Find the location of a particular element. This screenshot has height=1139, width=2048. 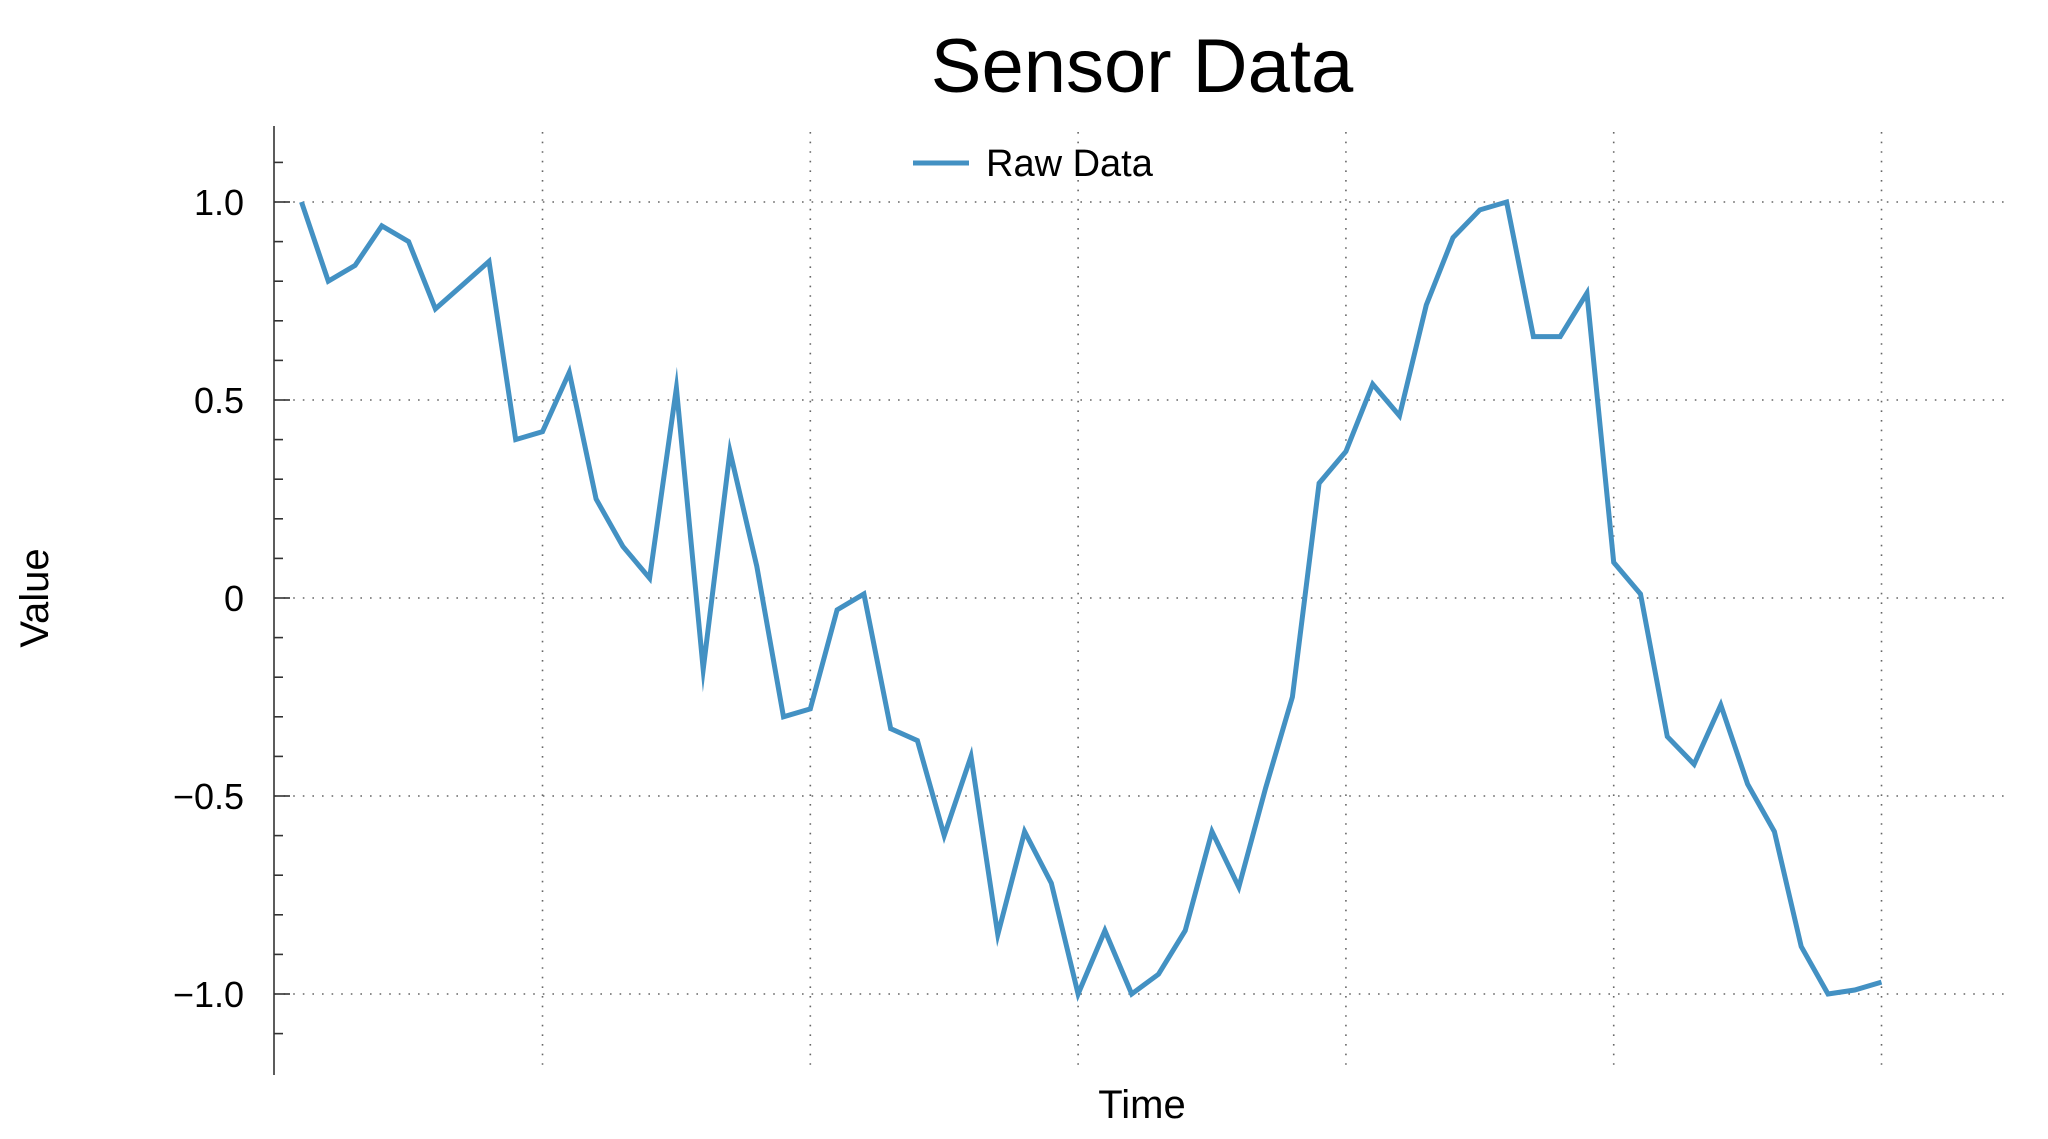

y-tick-label: 0.5 is located at coordinates (219, 400).